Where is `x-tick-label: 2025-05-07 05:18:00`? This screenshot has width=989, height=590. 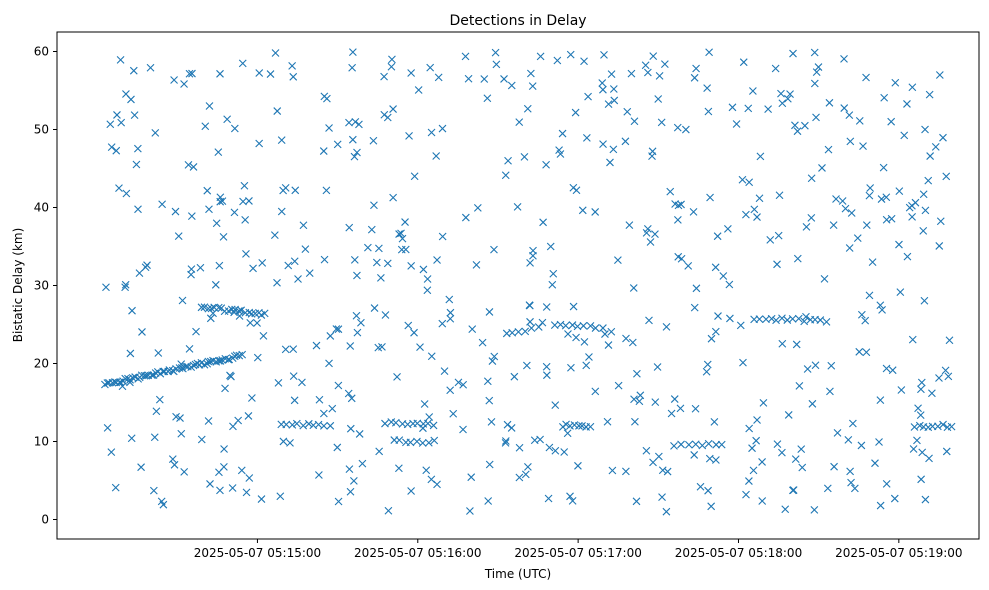 x-tick-label: 2025-05-07 05:18:00 is located at coordinates (738, 553).